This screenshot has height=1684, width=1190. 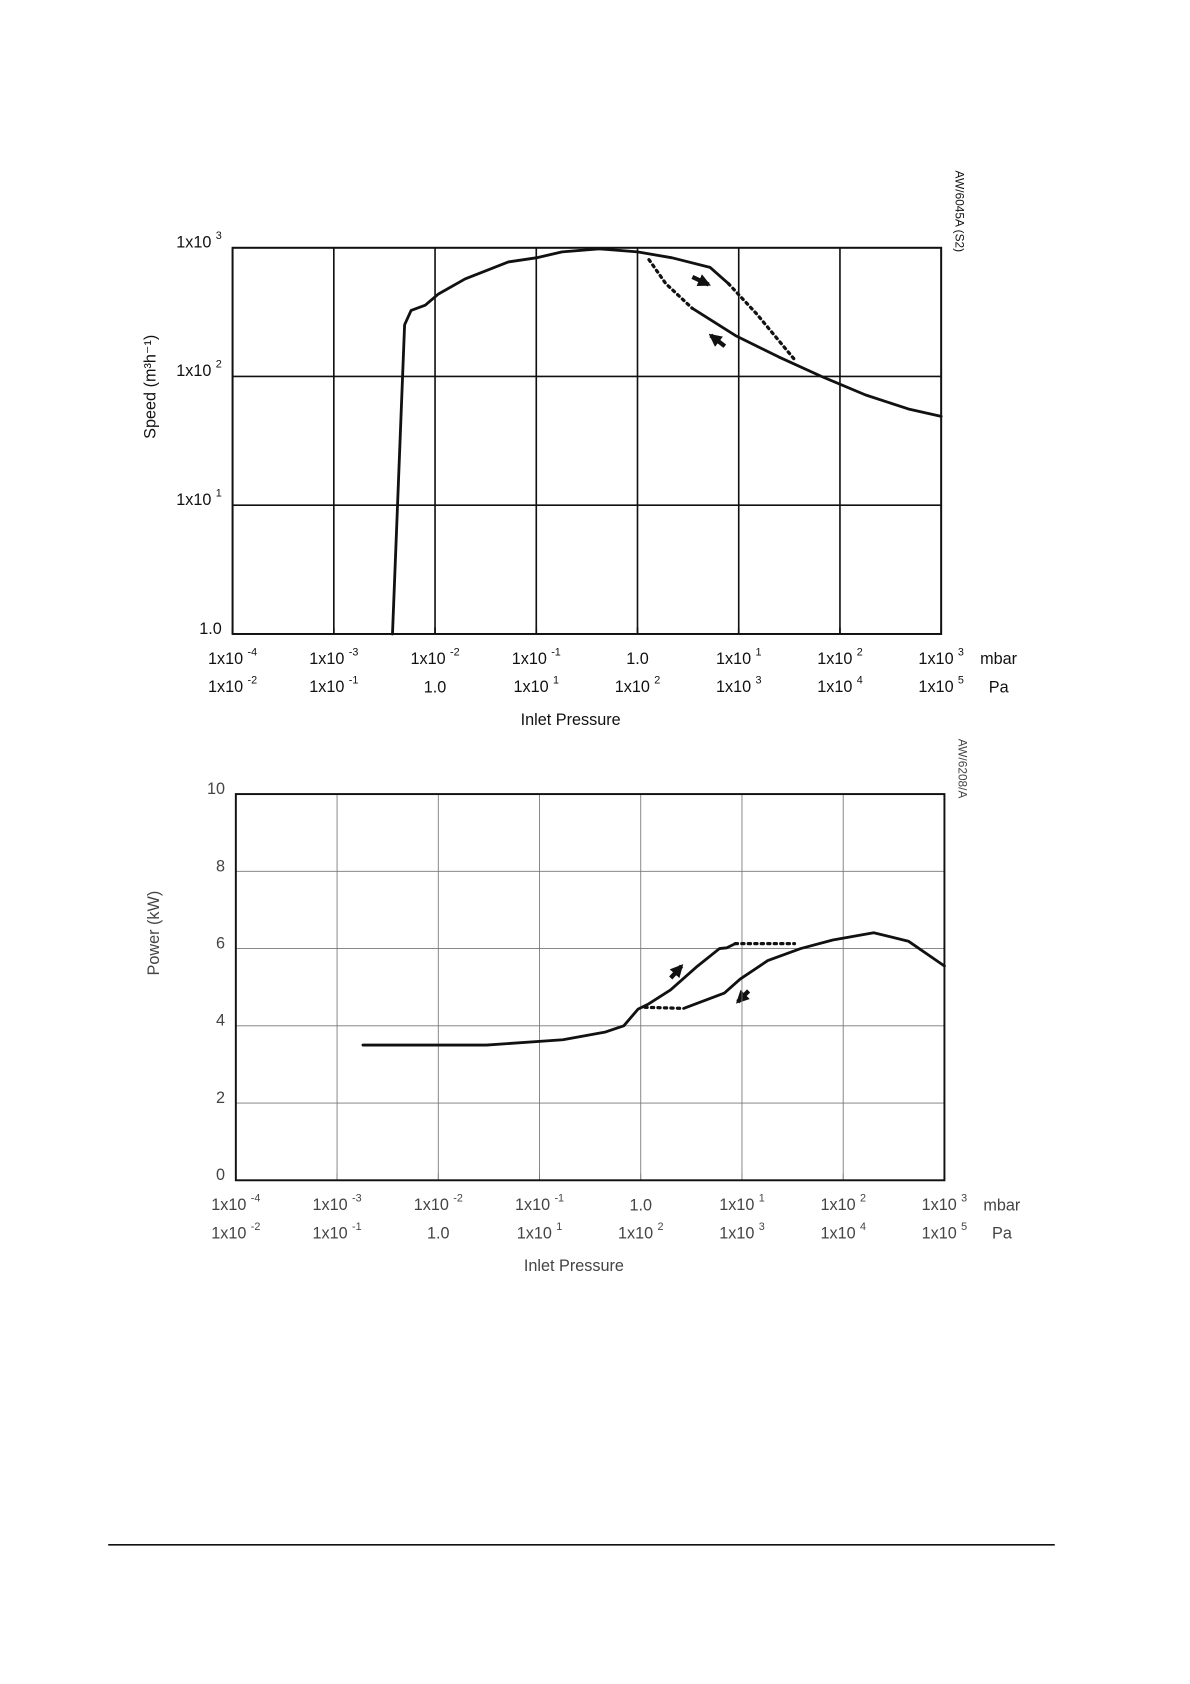 I want to click on y-tick-label: 2, so click(x=220, y=1098).